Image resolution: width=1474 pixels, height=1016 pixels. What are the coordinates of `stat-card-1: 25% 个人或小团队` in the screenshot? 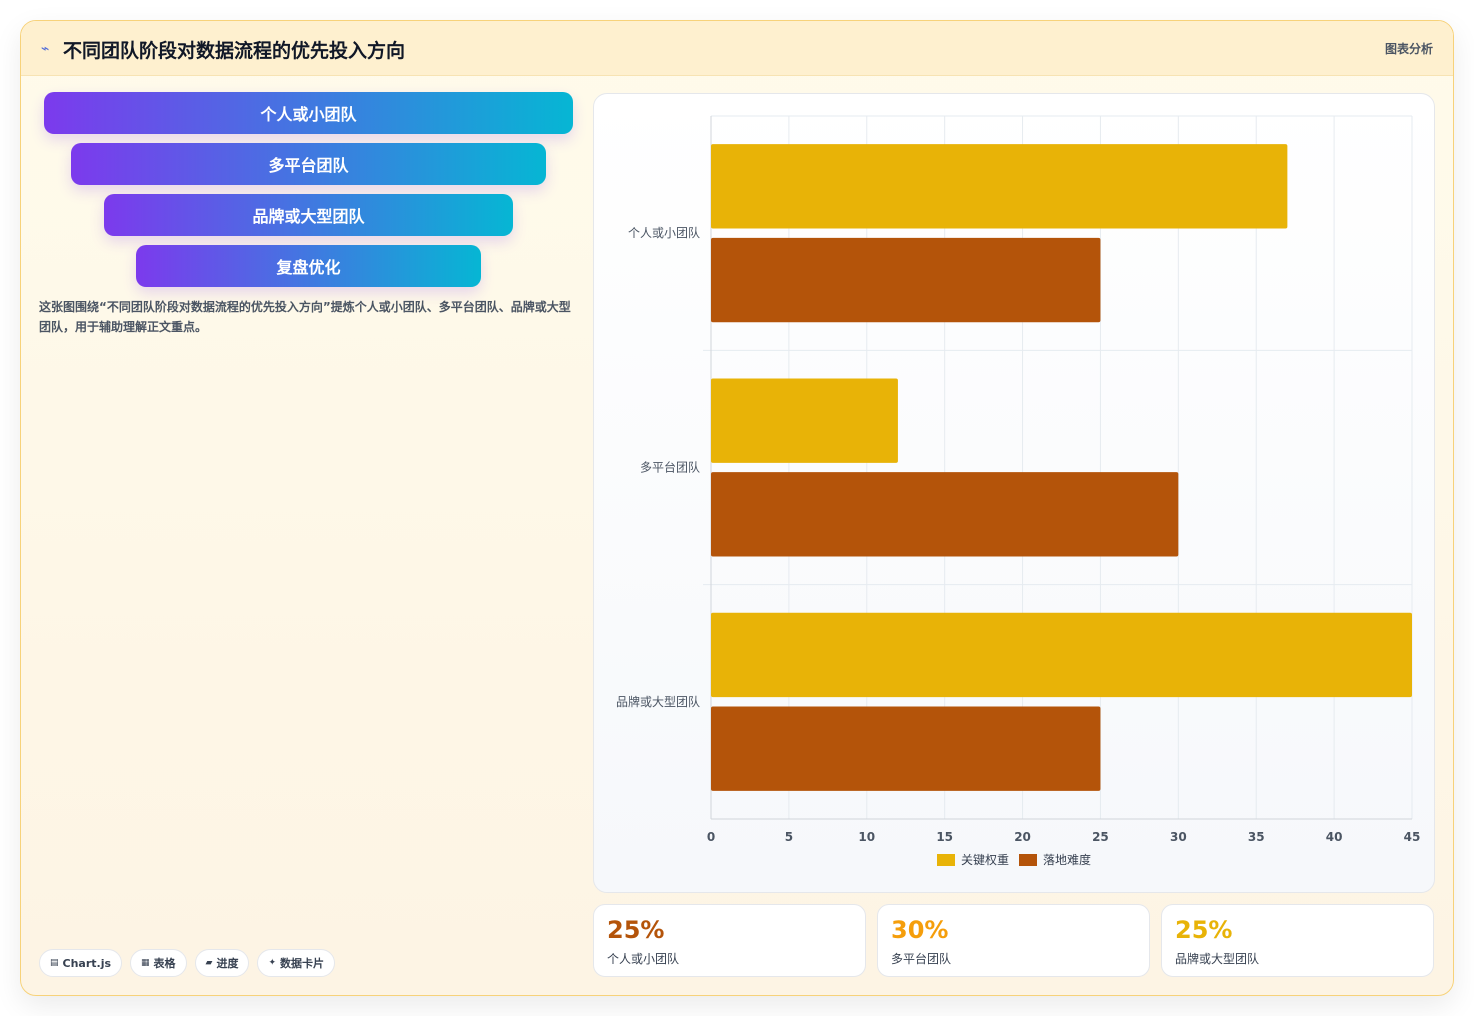 It's located at (729, 940).